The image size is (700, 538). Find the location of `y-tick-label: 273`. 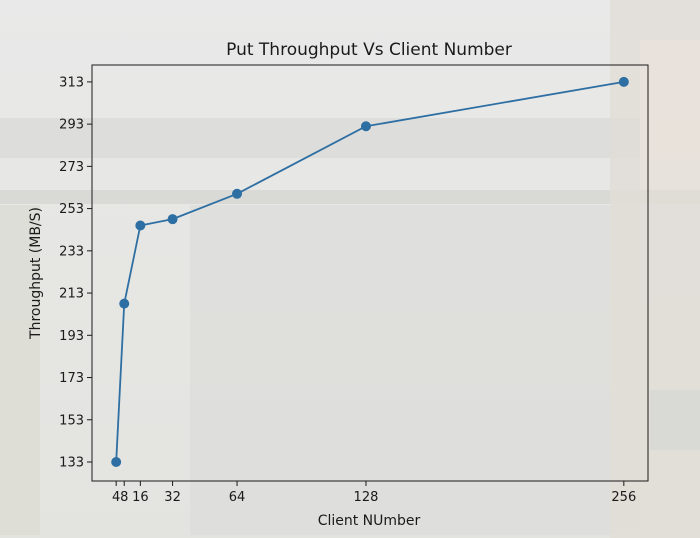

y-tick-label: 273 is located at coordinates (71, 167).